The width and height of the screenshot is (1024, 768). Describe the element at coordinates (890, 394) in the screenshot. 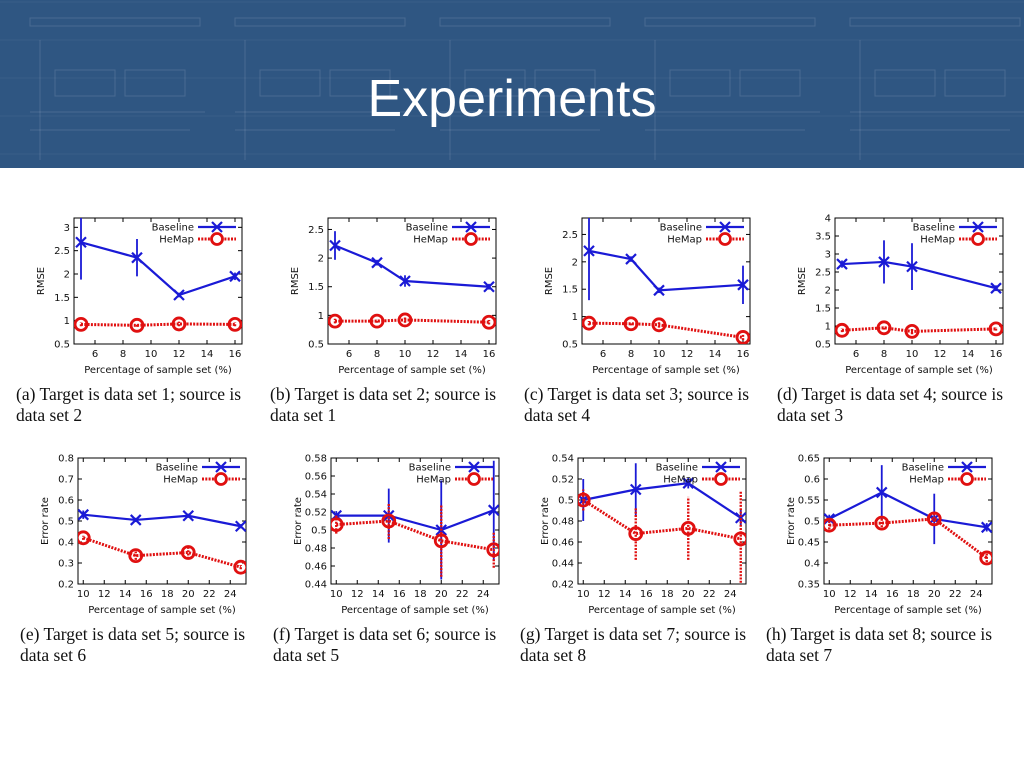

I see `caption-line: (d) Target is data set 4; source is` at that location.